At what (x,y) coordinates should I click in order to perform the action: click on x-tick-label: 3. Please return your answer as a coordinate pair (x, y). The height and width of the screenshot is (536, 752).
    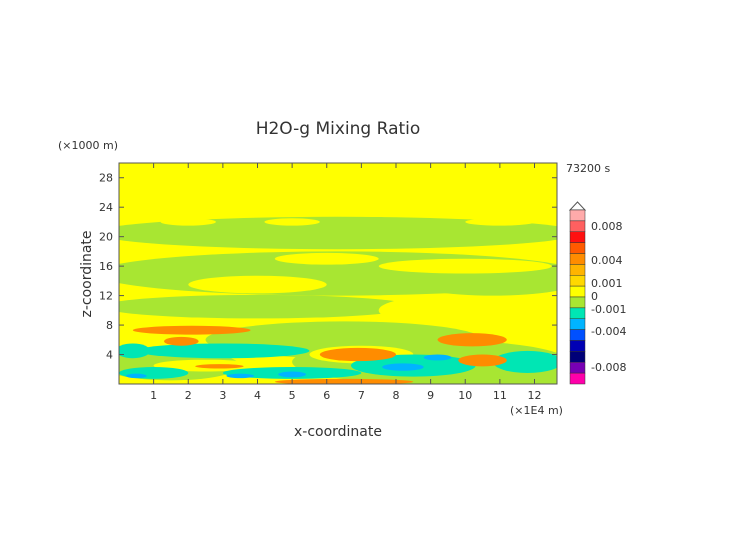
    Looking at the image, I should click on (222, 395).